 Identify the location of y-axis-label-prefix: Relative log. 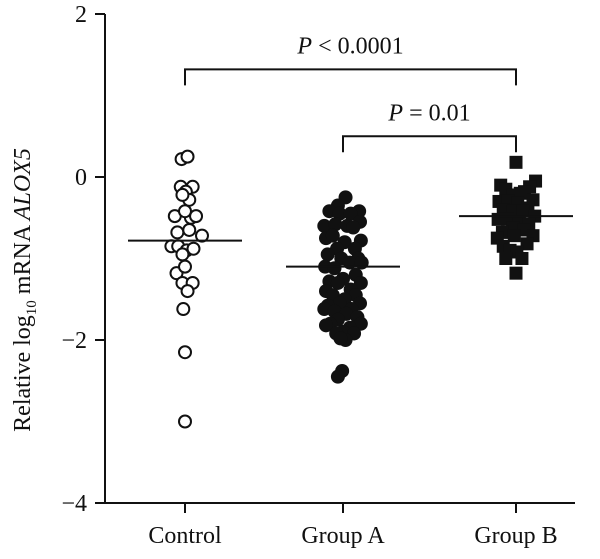
(23, 373).